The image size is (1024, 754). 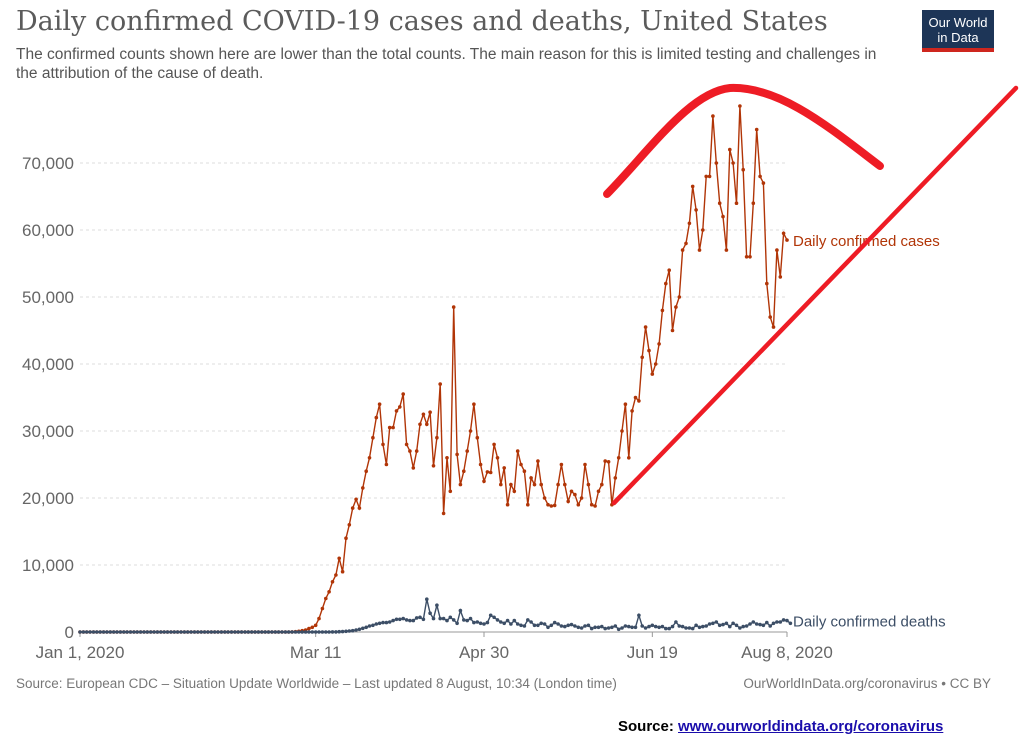 What do you see at coordinates (48, 230) in the screenshot?
I see `y-tick-label: 60,000` at bounding box center [48, 230].